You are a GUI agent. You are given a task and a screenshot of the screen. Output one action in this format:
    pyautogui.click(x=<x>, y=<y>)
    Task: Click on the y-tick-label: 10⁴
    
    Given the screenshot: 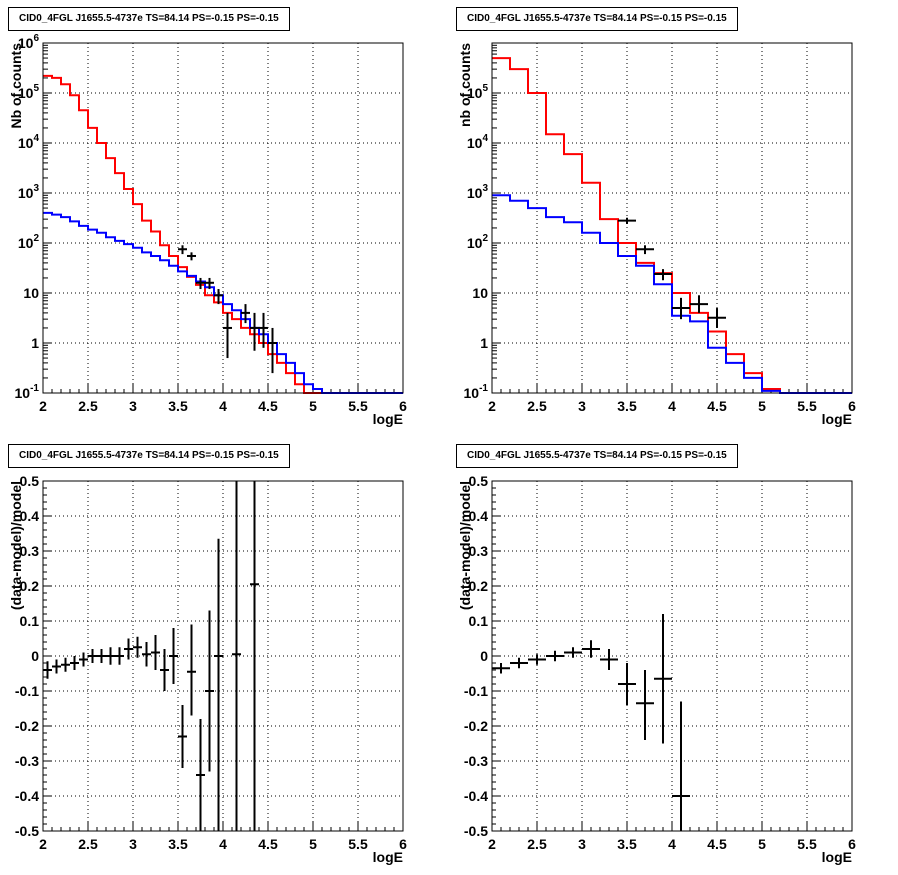 What is the action you would take?
    pyautogui.click(x=29, y=142)
    